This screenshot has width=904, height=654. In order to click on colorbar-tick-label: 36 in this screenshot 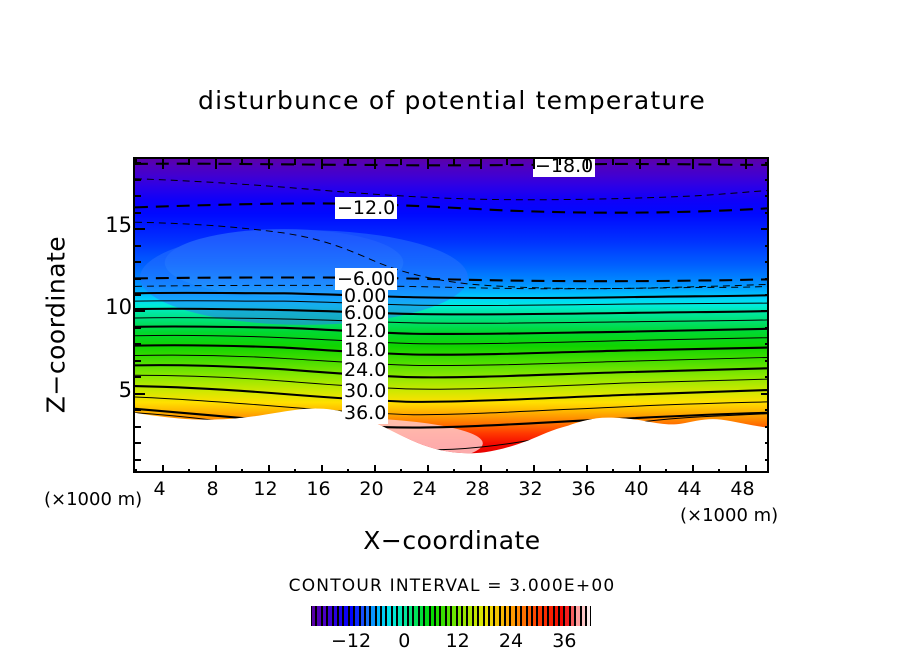, I will do `click(564, 641)`.